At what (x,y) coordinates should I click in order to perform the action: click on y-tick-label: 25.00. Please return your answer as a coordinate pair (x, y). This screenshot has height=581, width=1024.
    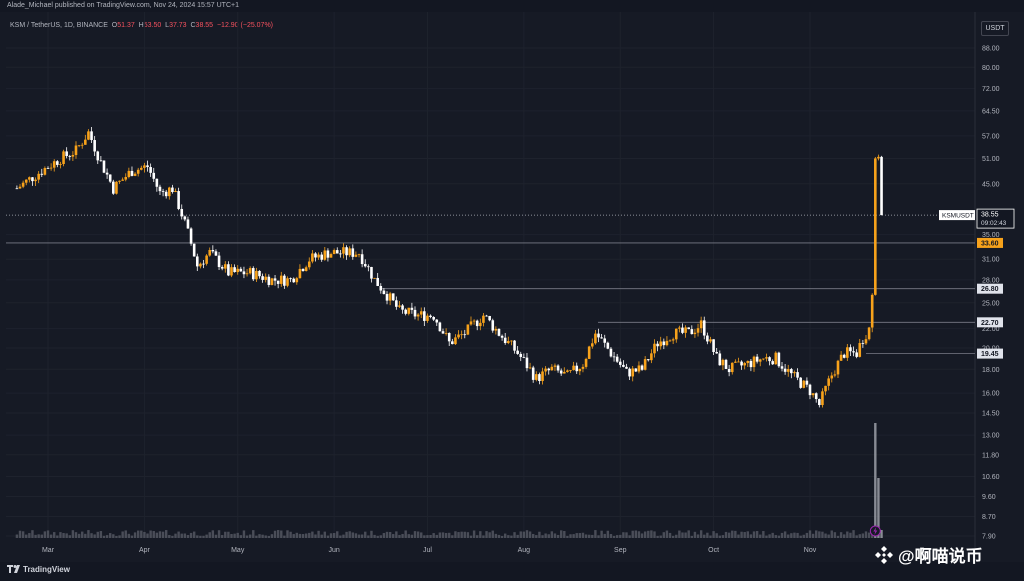
    Looking at the image, I should click on (991, 303).